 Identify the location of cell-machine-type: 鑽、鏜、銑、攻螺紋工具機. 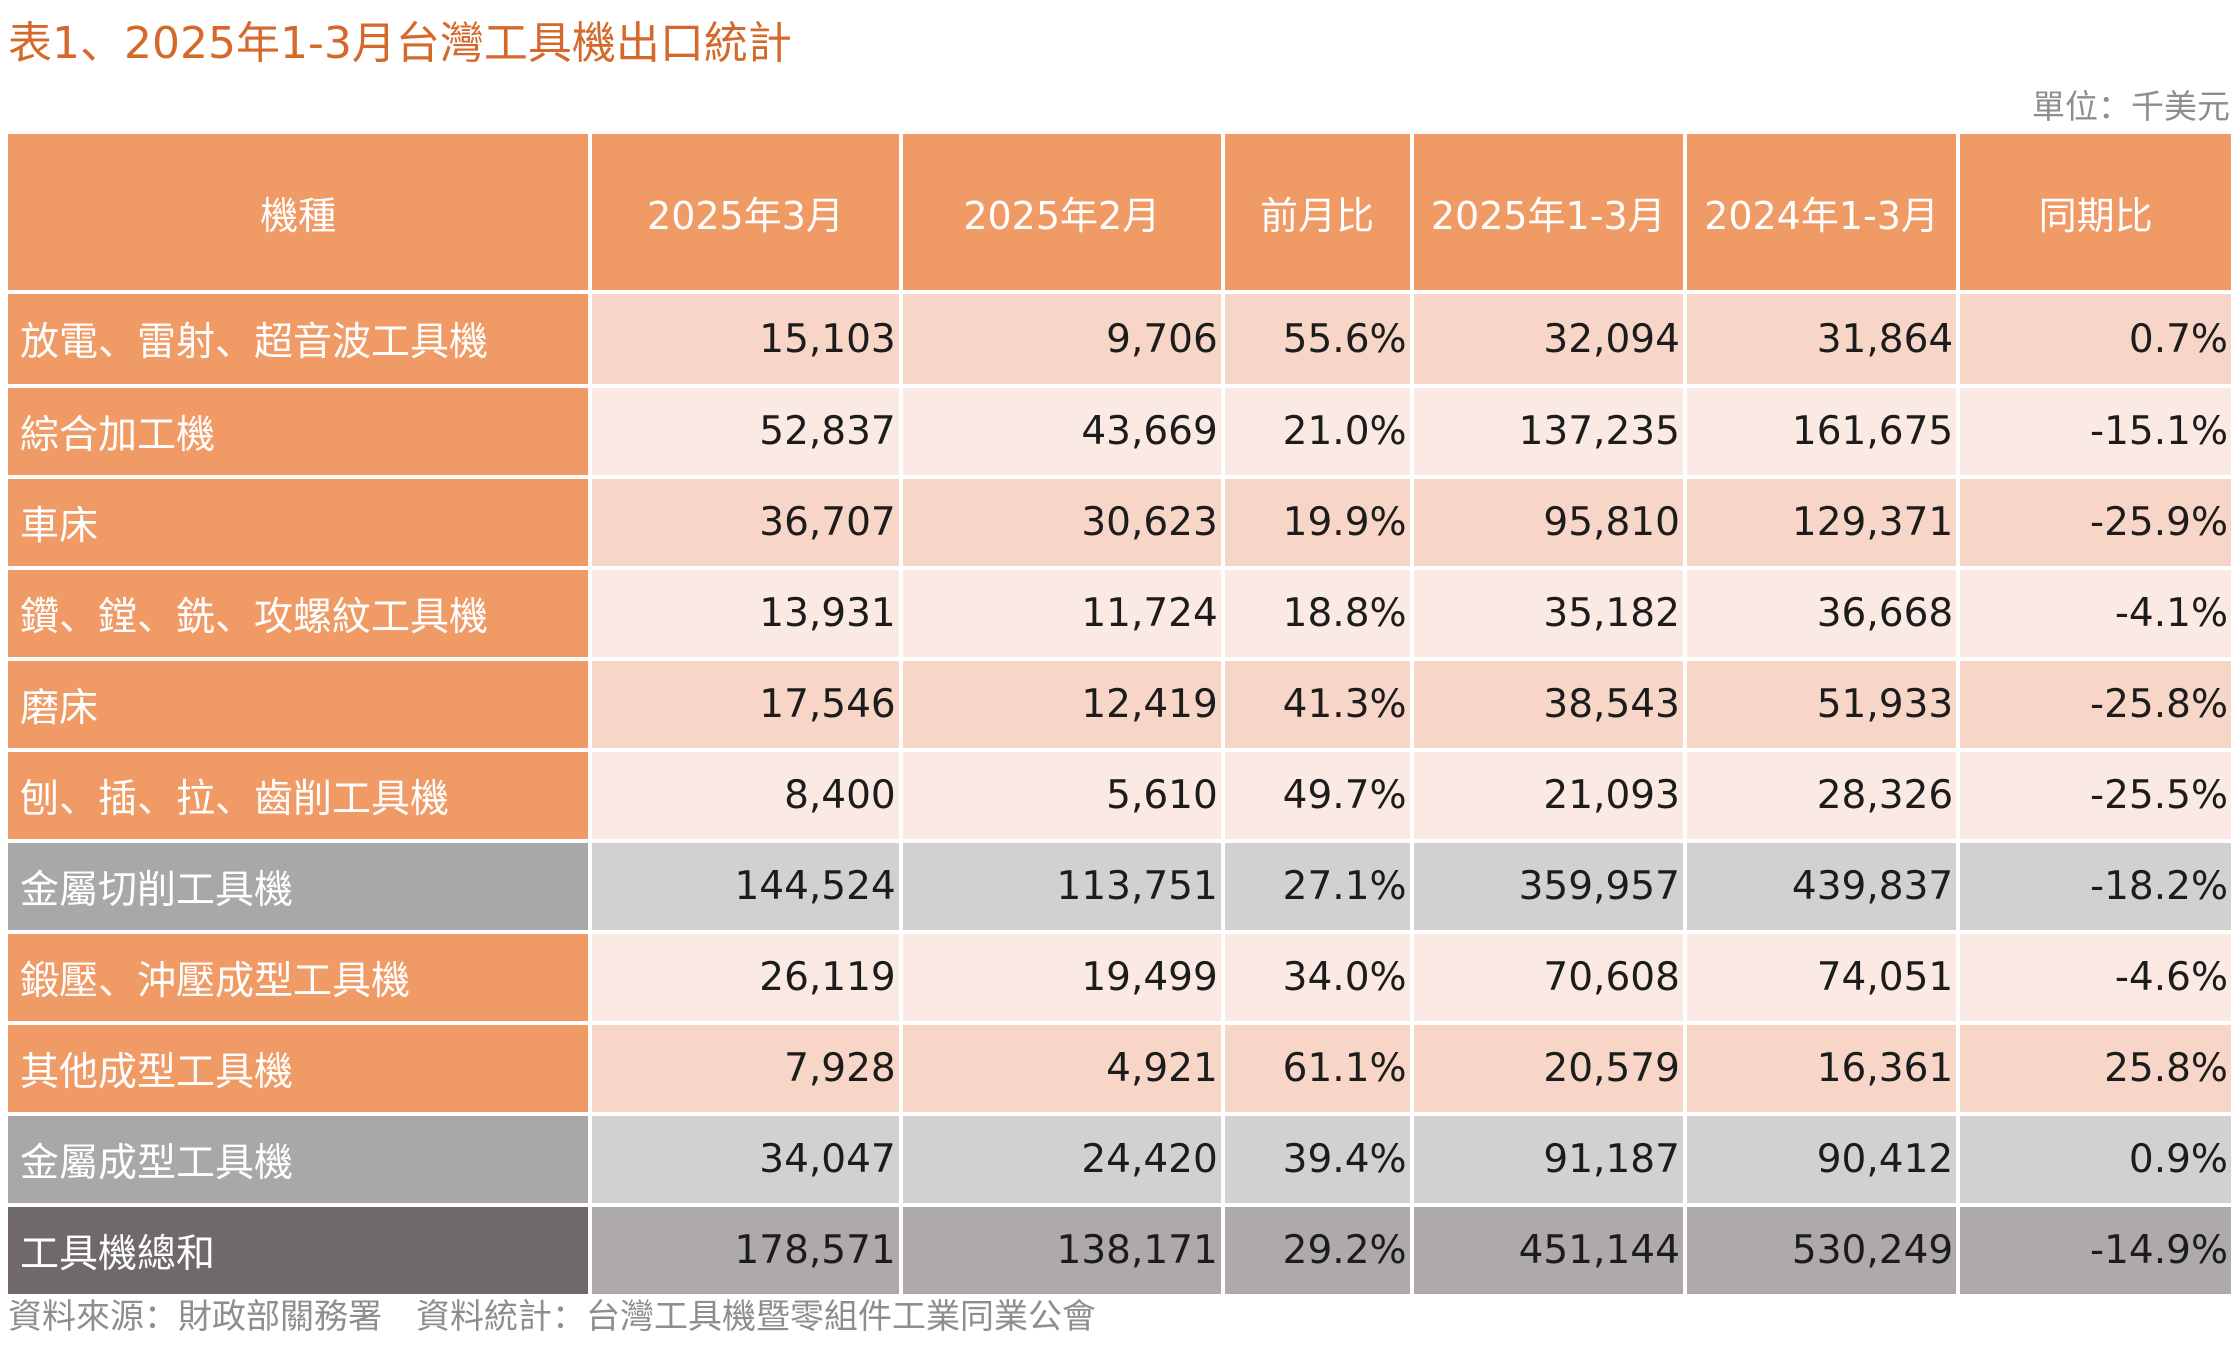
(298, 613).